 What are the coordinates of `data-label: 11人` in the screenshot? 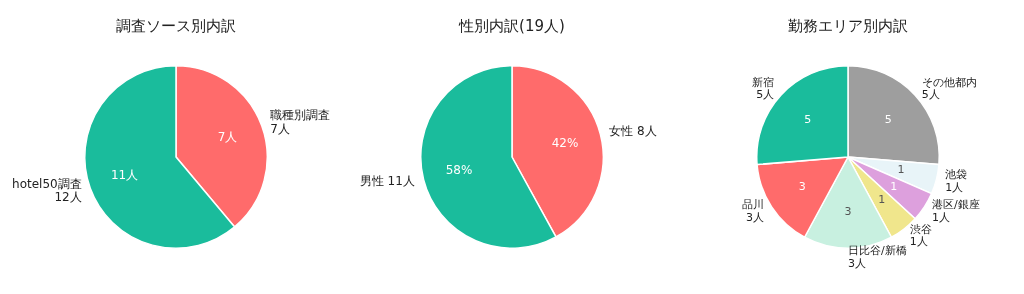 It's located at (124, 174).